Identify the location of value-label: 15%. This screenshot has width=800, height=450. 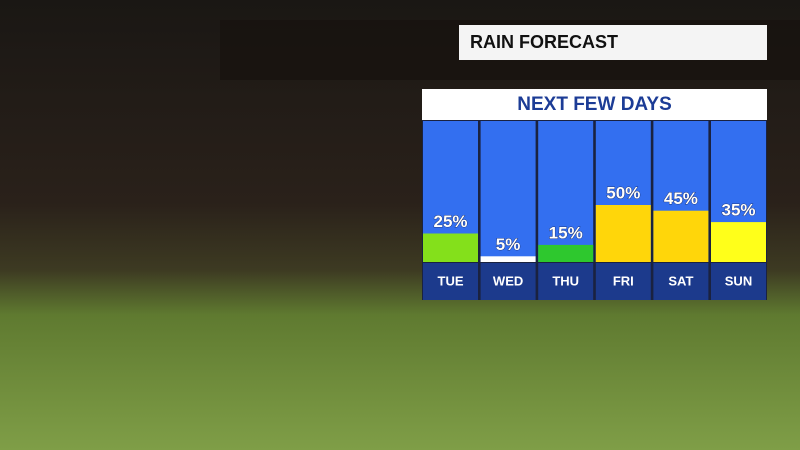
(566, 232).